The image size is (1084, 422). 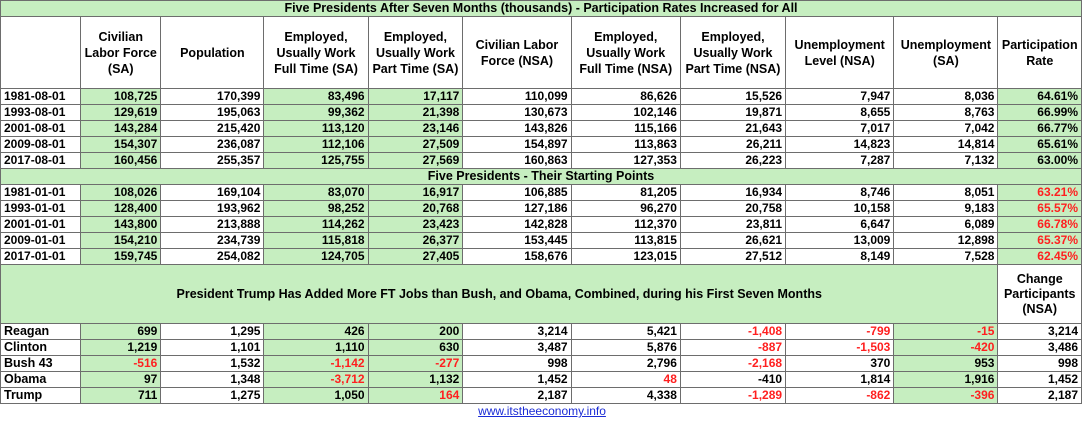 What do you see at coordinates (121, 160) in the screenshot?
I see `table-cell: 160,456` at bounding box center [121, 160].